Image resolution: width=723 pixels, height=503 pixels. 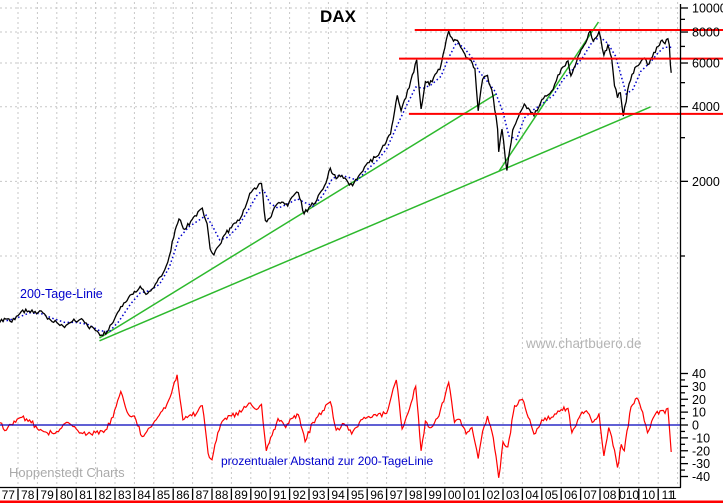 I want to click on year-label: 77, so click(x=9, y=495).